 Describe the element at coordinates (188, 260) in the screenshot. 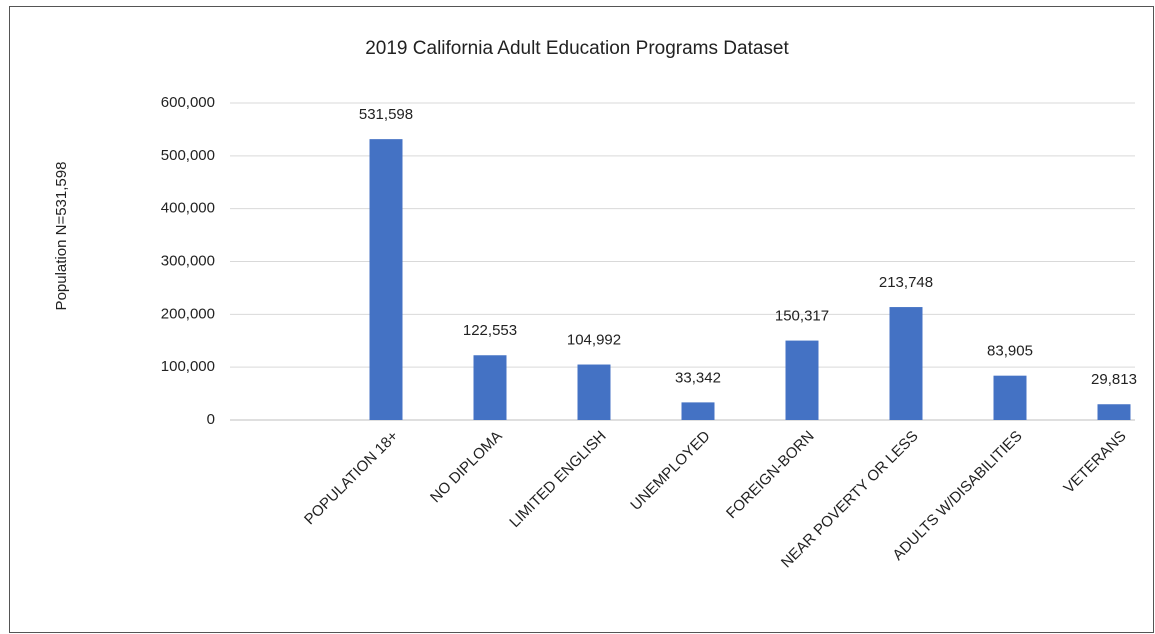

I see `y-tick-label: 300,000` at that location.